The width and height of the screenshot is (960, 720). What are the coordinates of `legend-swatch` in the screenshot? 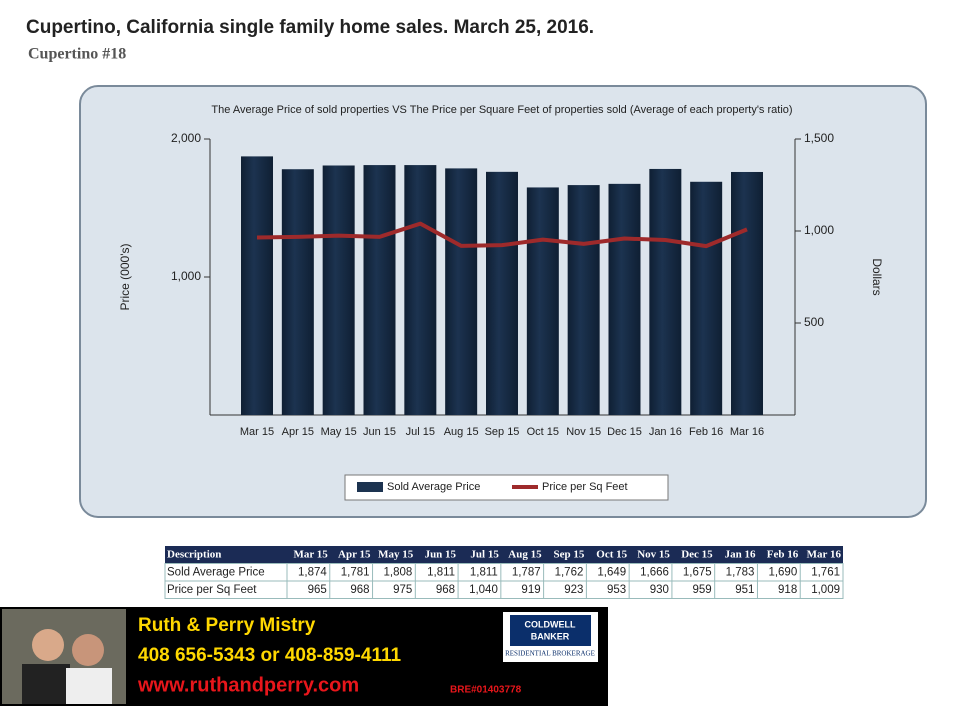 It's located at (370, 487).